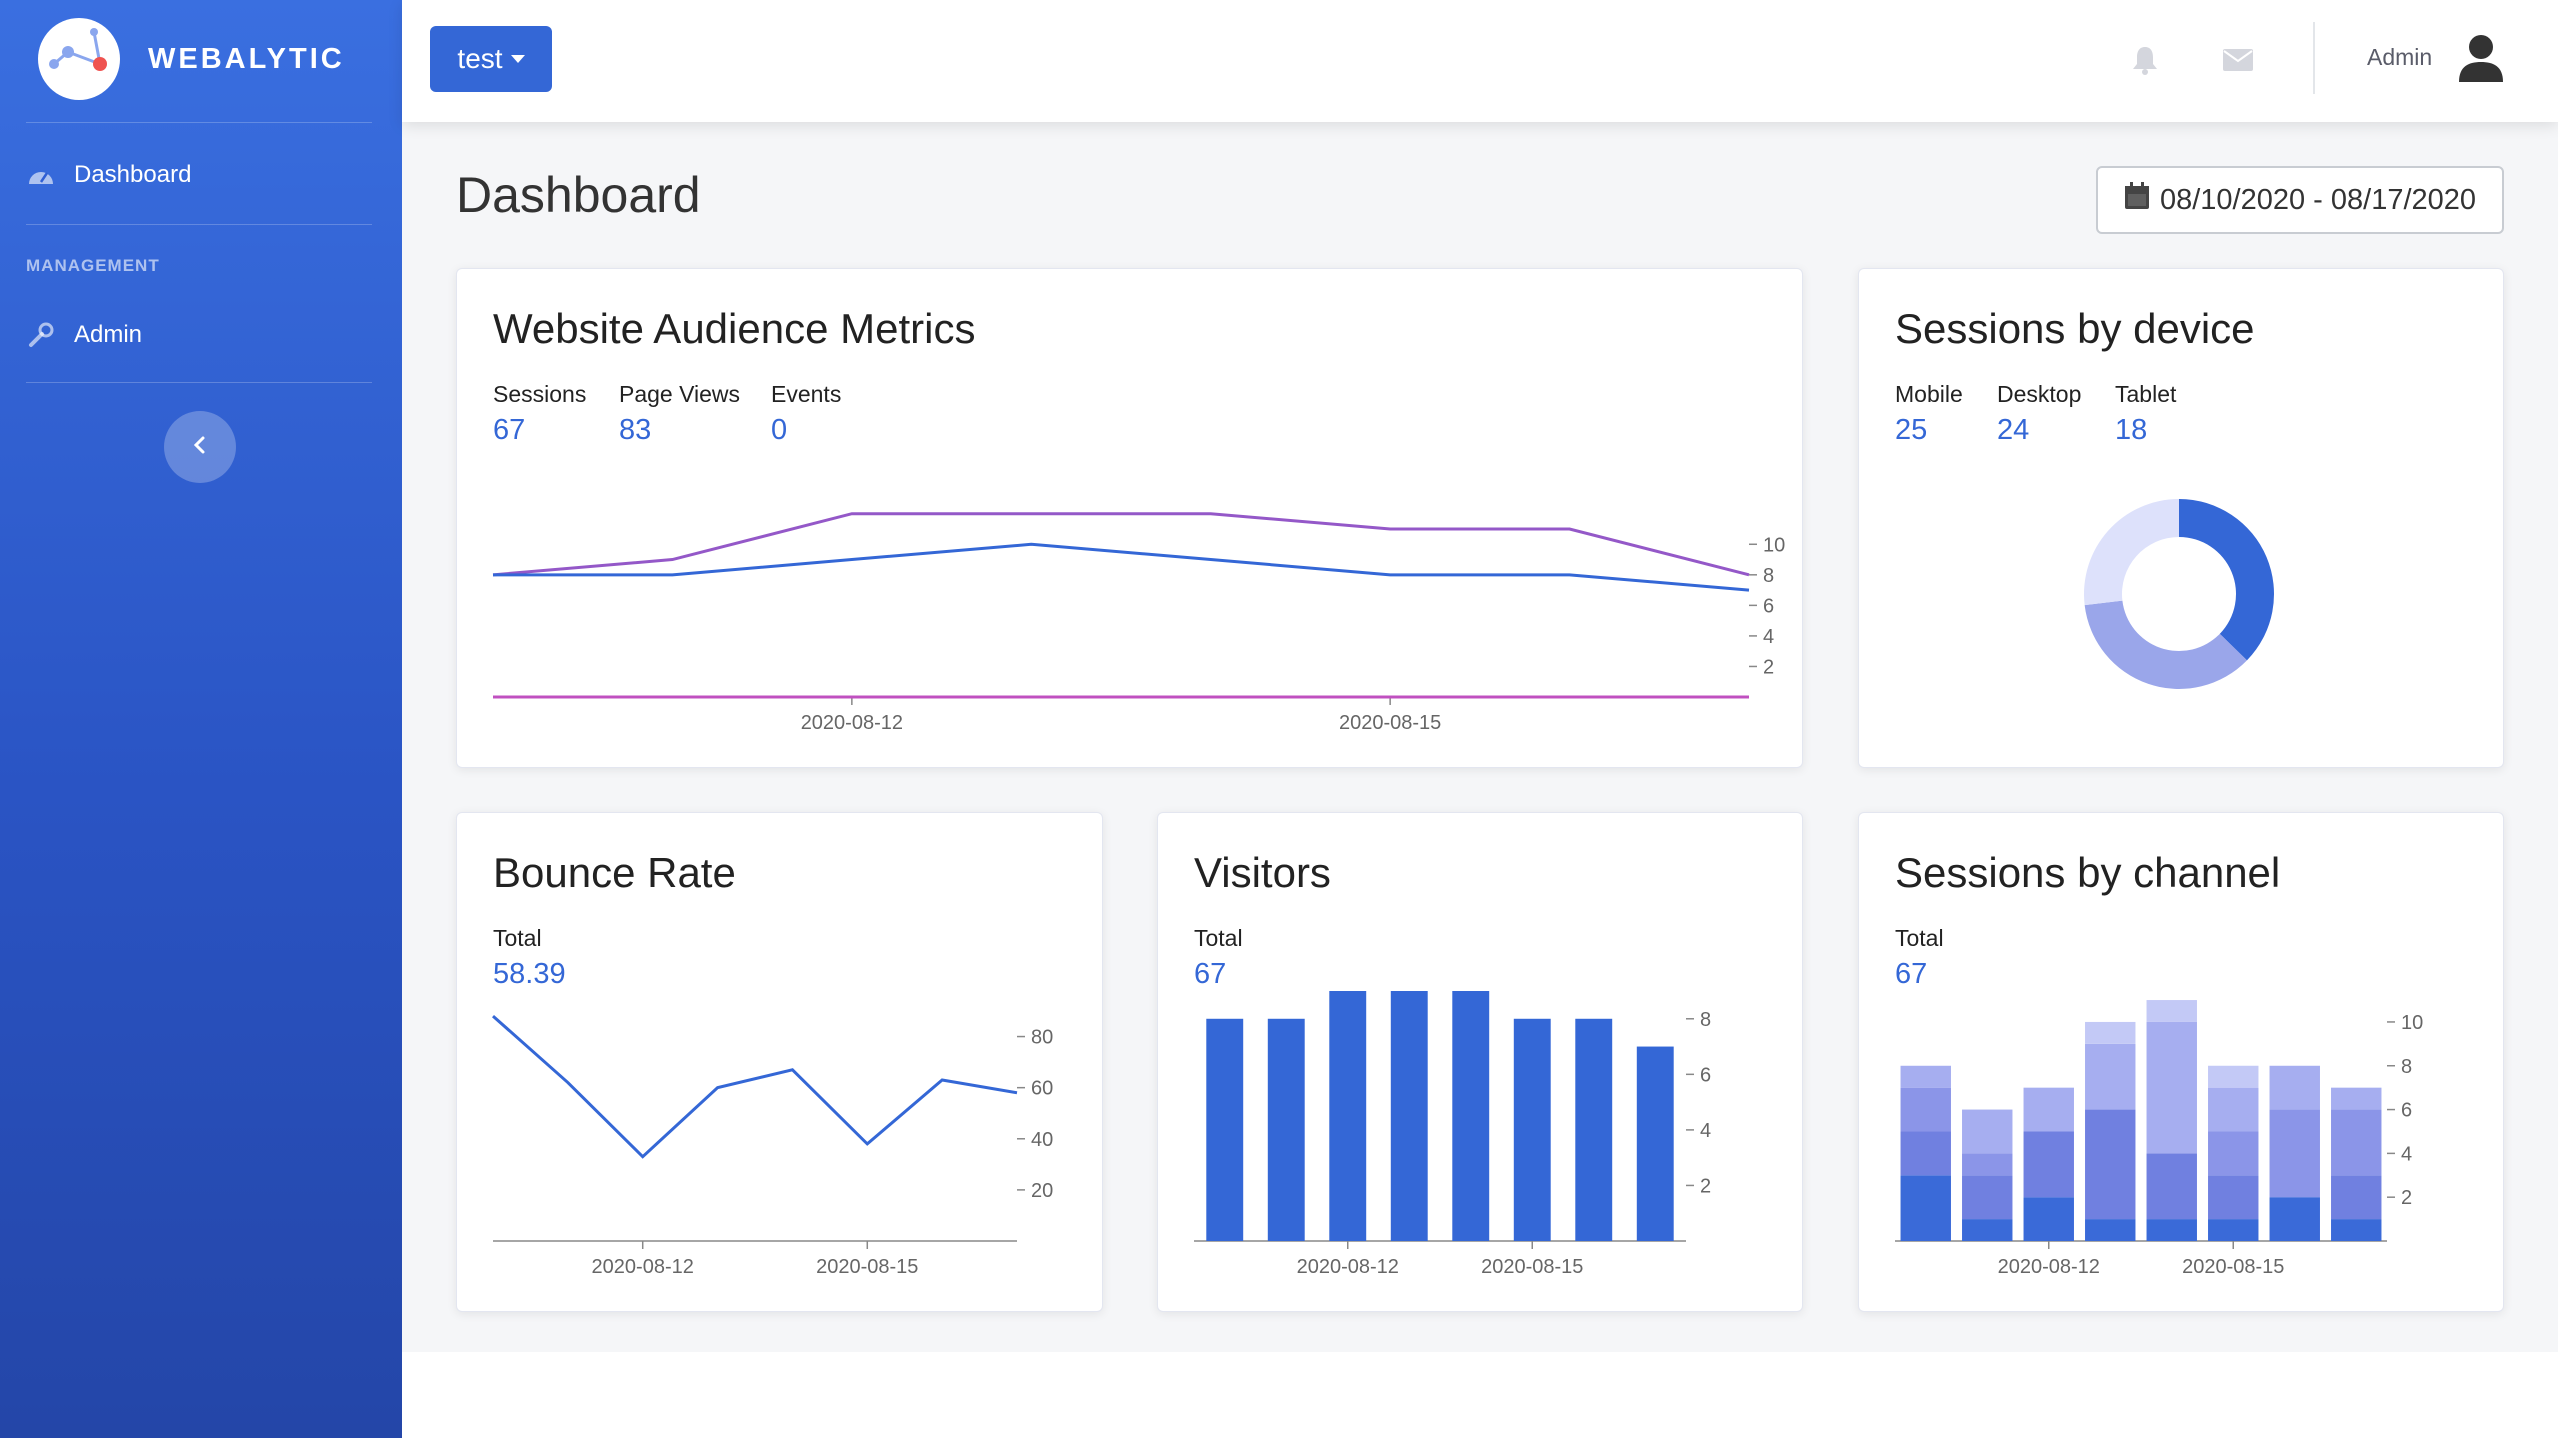  What do you see at coordinates (246, 58) in the screenshot?
I see `brand-name: WEBALYTIC` at bounding box center [246, 58].